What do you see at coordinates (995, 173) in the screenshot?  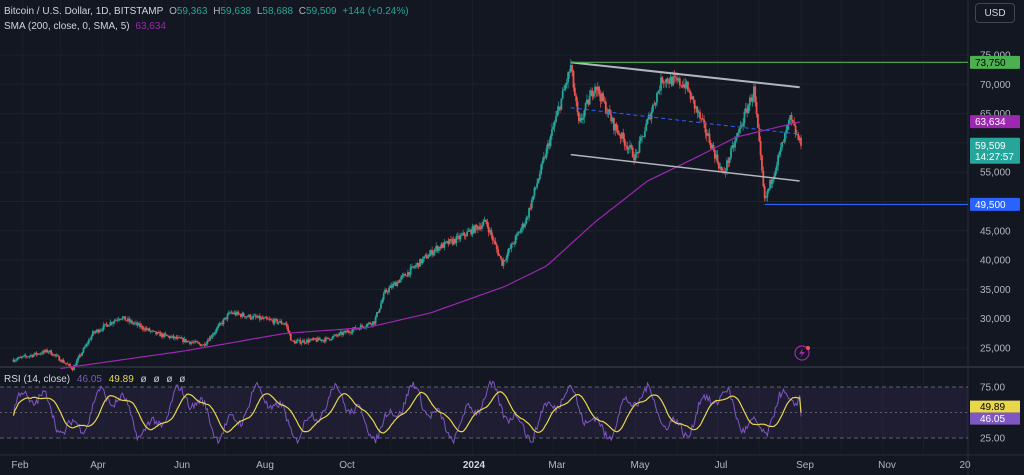 I see `price-axis-tick: 55,000` at bounding box center [995, 173].